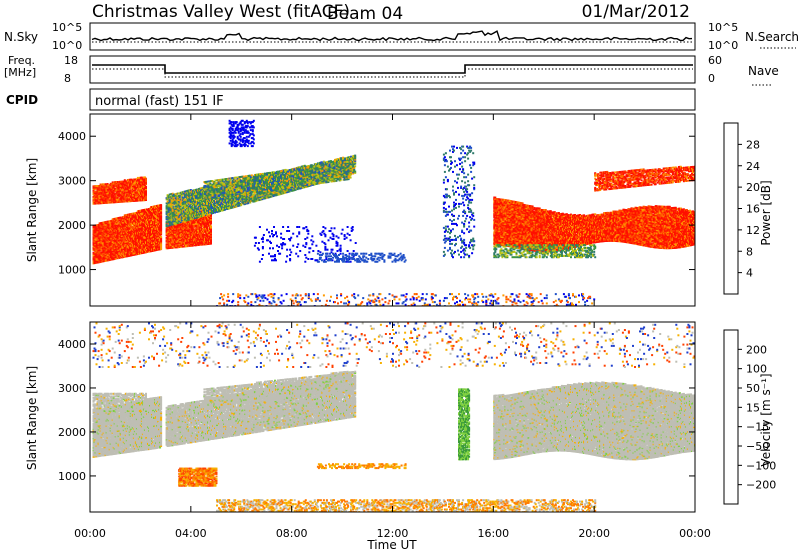 This screenshot has width=800, height=558. I want to click on nsearch-label: N.Search, so click(772, 37).